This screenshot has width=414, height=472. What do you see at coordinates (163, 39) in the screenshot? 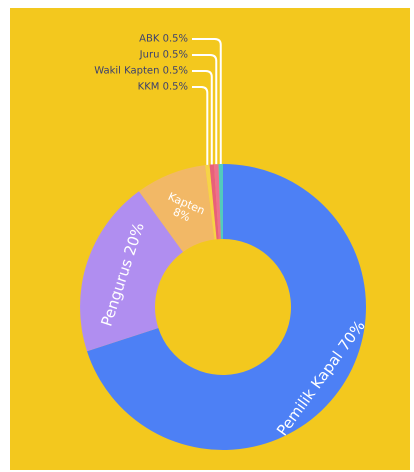
I see `slice-label: ABK 0.5%` at bounding box center [163, 39].